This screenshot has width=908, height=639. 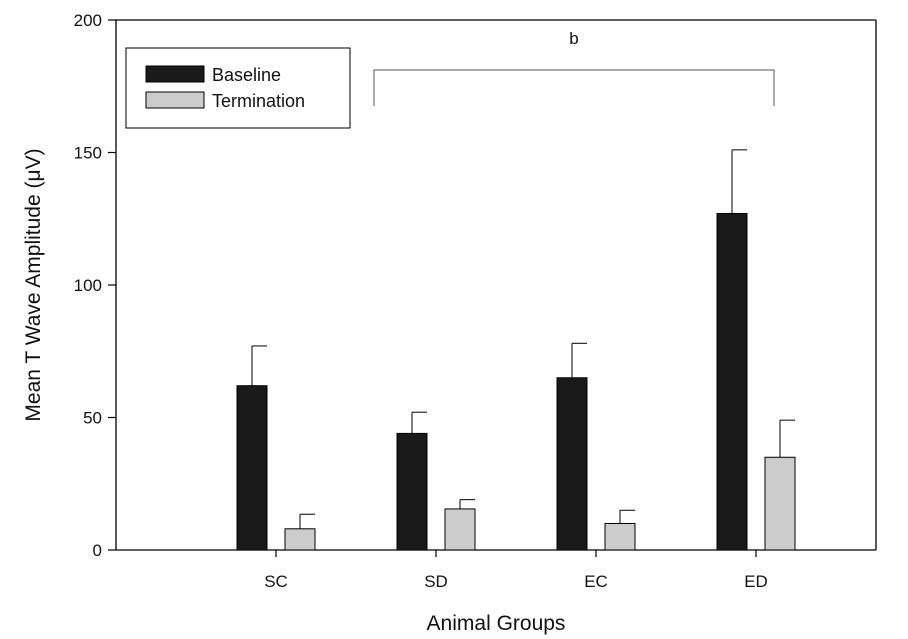 I want to click on x-tick-label-sc: SC, so click(x=276, y=581).